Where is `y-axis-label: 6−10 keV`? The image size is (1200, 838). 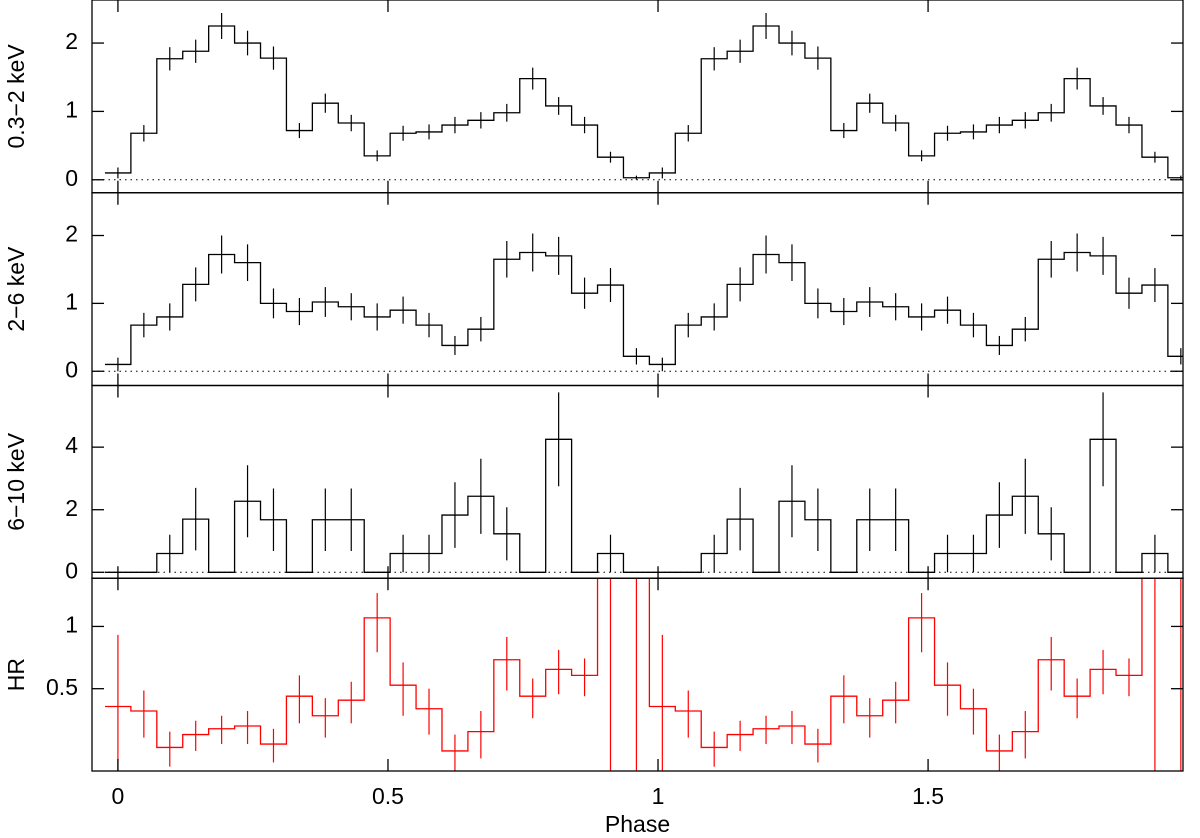 y-axis-label: 6−10 keV is located at coordinates (16, 481).